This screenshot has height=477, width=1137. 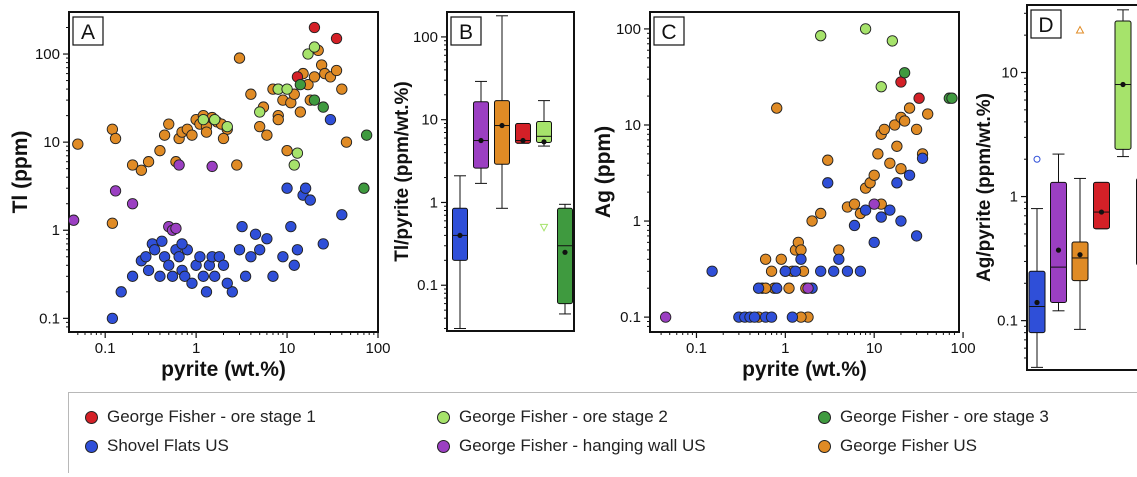 I want to click on box-gf3, so click(x=565, y=259).